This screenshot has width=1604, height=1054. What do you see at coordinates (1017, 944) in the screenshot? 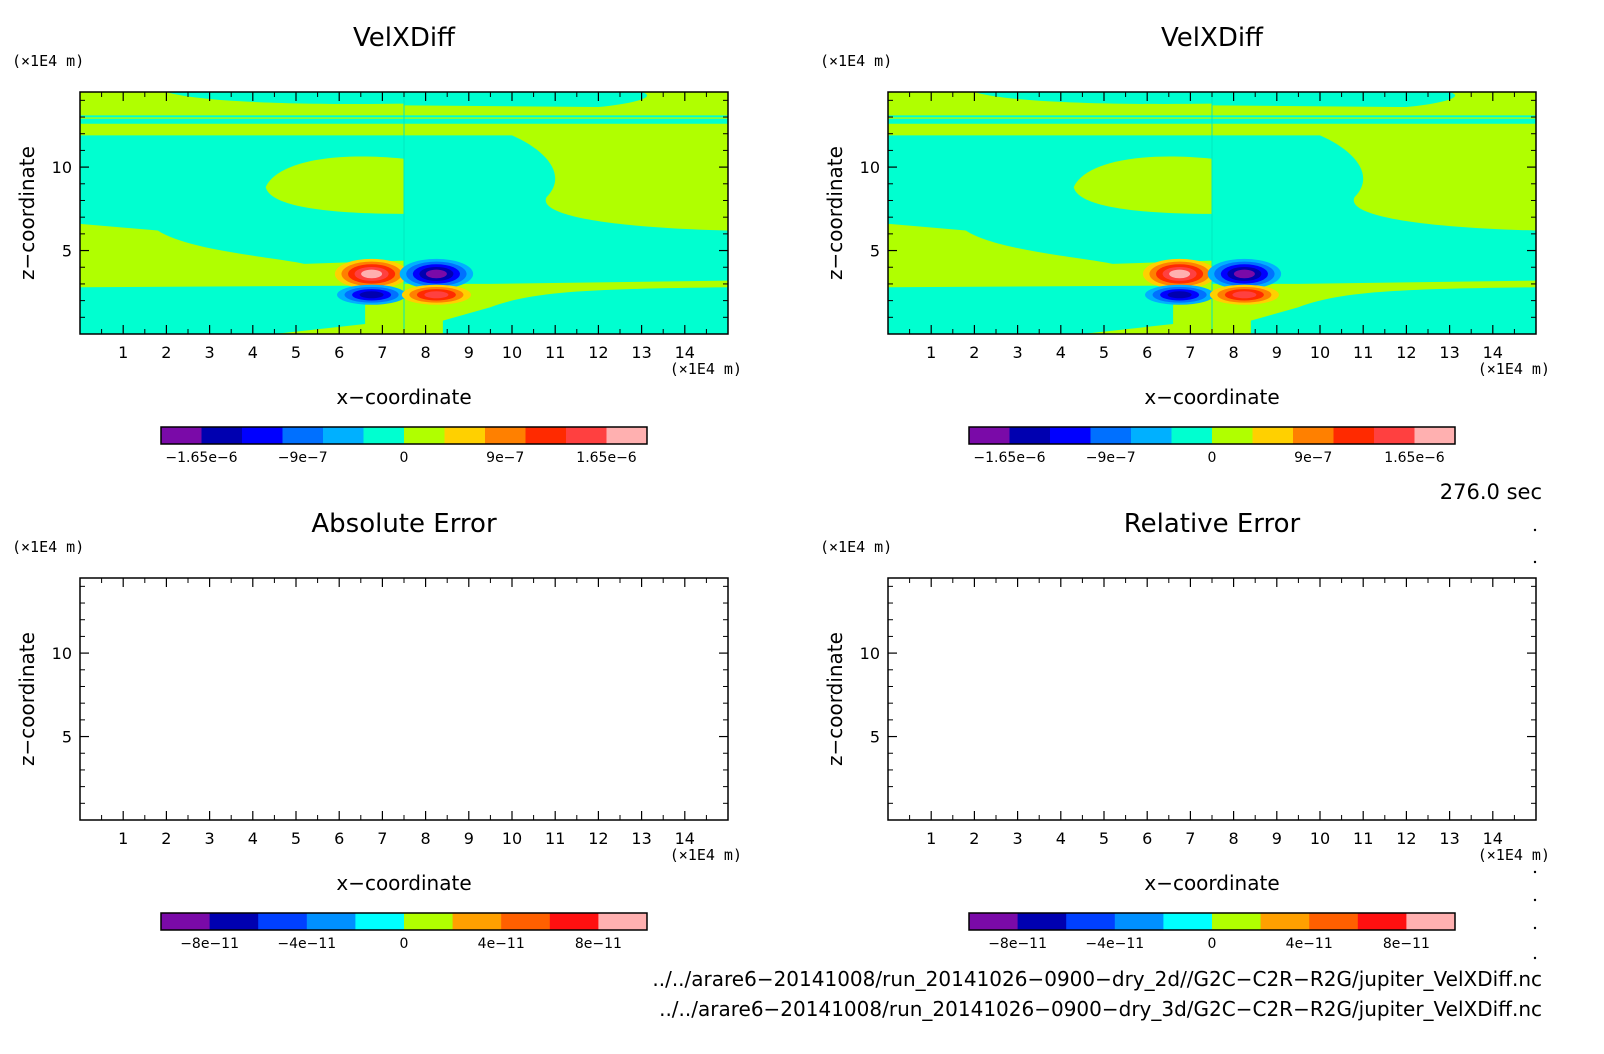
I see `colorbar-label: −8e−11` at bounding box center [1017, 944].